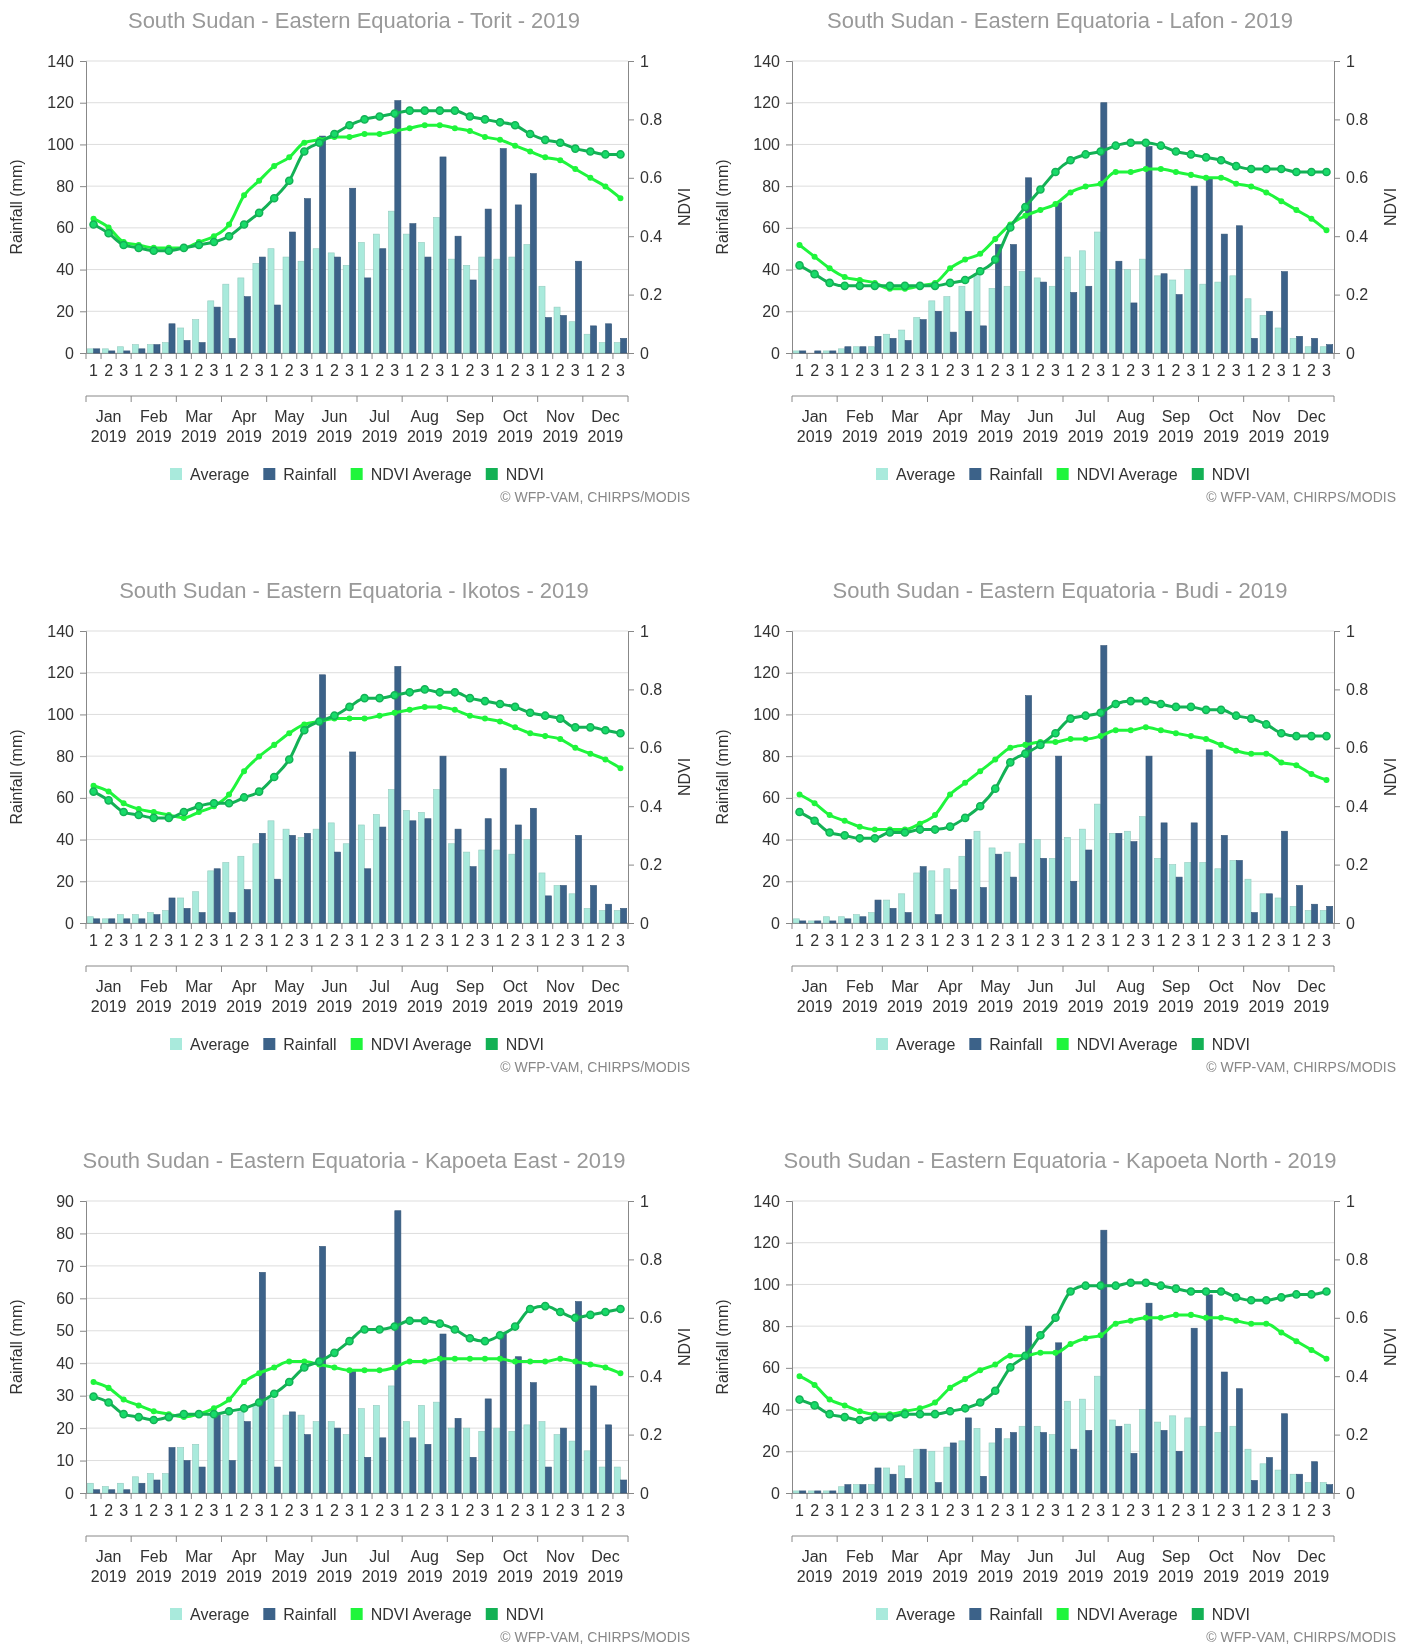 This screenshot has width=1417, height=1646. I want to click on text: Dec 2019, so click(1311, 426).